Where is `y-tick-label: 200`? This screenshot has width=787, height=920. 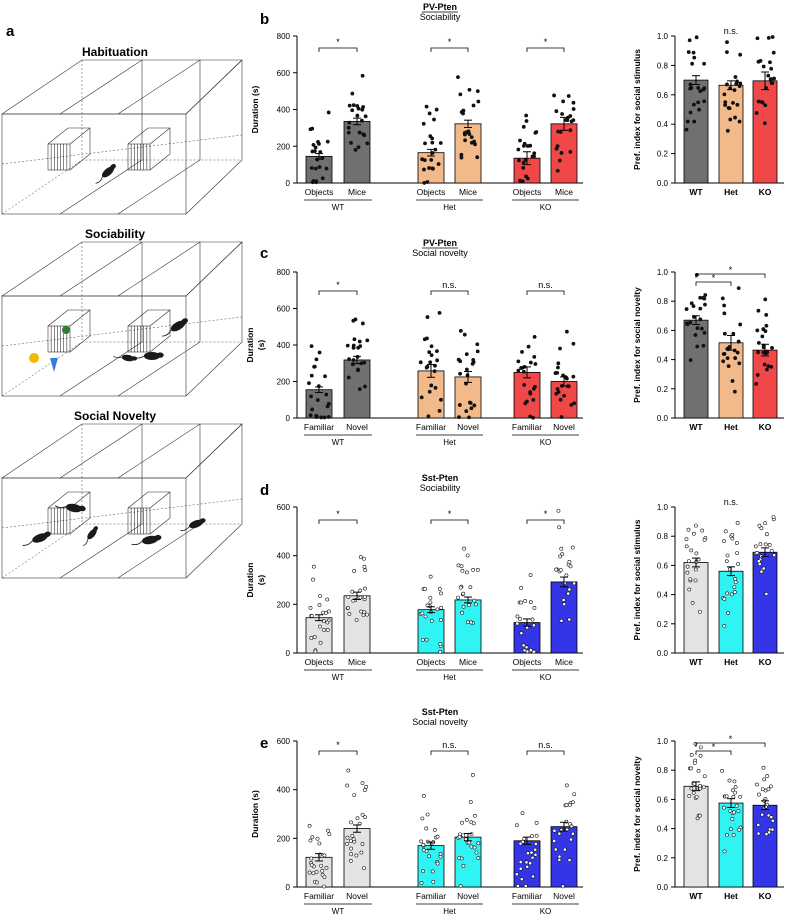
y-tick-label: 200 is located at coordinates (284, 838).